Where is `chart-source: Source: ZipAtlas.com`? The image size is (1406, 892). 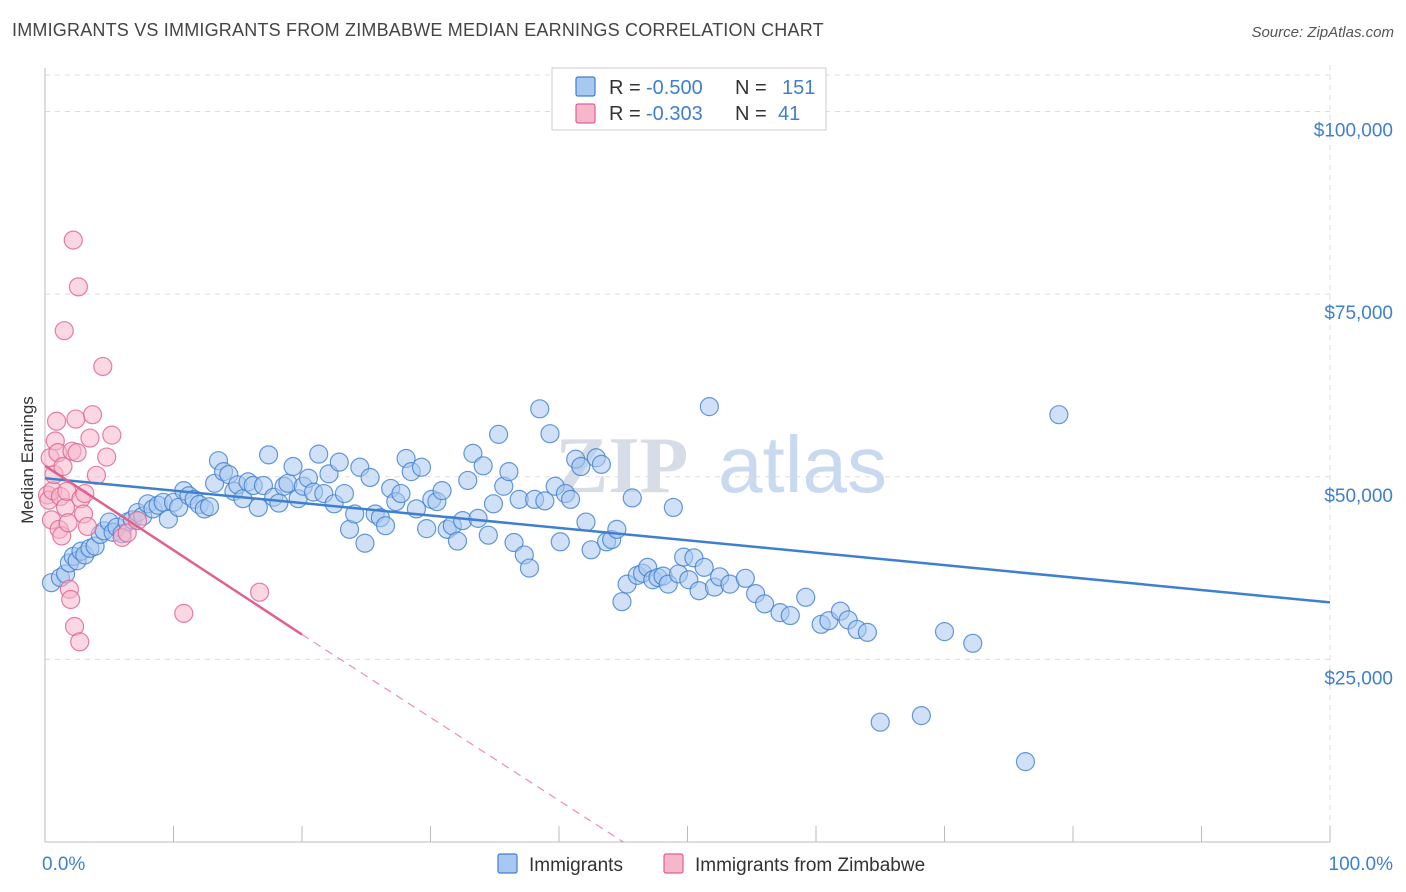
chart-source: Source: ZipAtlas.com is located at coordinates (1322, 32).